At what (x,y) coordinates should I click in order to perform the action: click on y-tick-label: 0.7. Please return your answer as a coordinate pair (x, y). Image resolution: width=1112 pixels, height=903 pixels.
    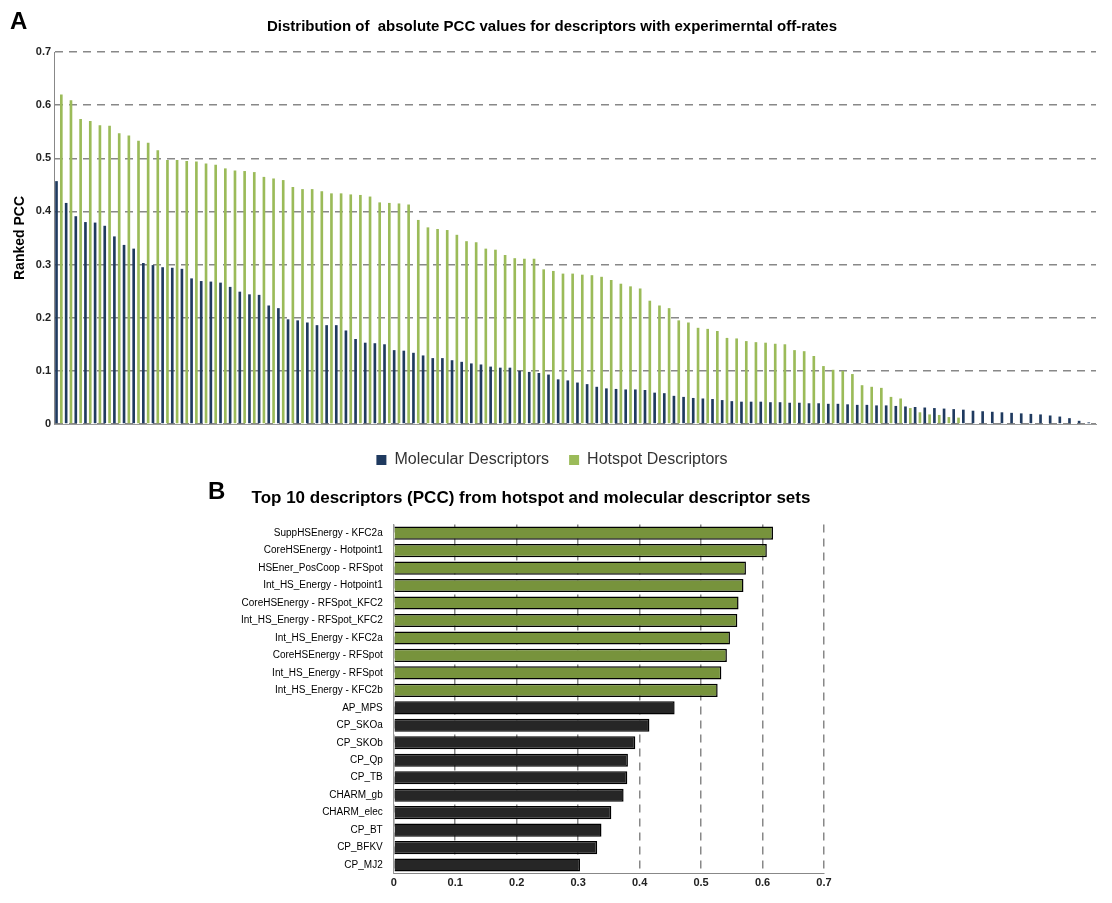
    Looking at the image, I should click on (43, 51).